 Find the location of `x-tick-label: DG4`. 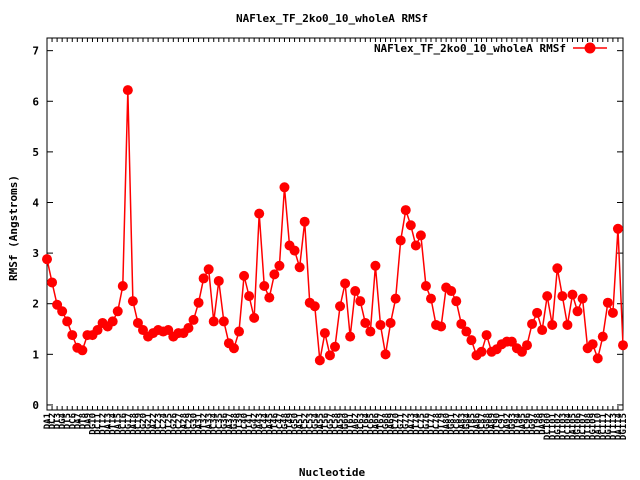

x-tick-label: DG4 is located at coordinates (63, 420).